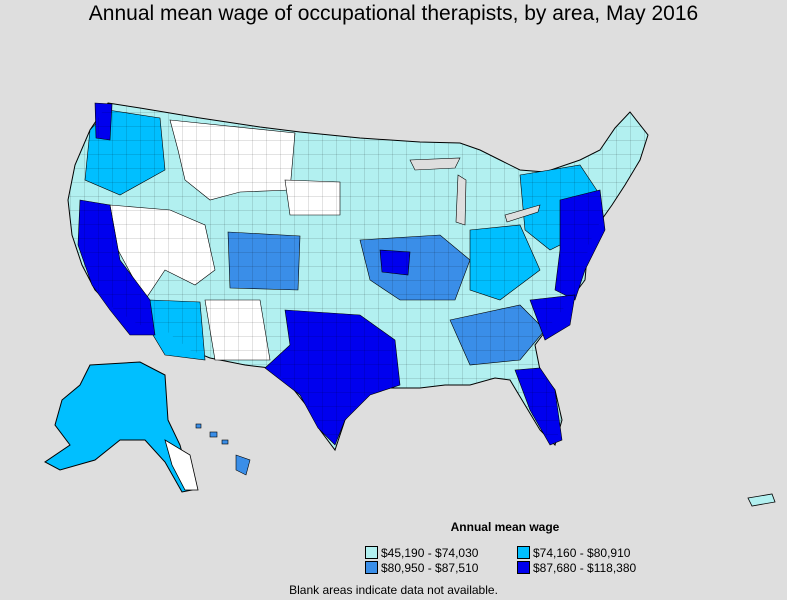 Image resolution: width=787 pixels, height=600 pixels. Describe the element at coordinates (430, 553) in the screenshot. I see `legend-label-low: $45,190 - $74,030` at that location.